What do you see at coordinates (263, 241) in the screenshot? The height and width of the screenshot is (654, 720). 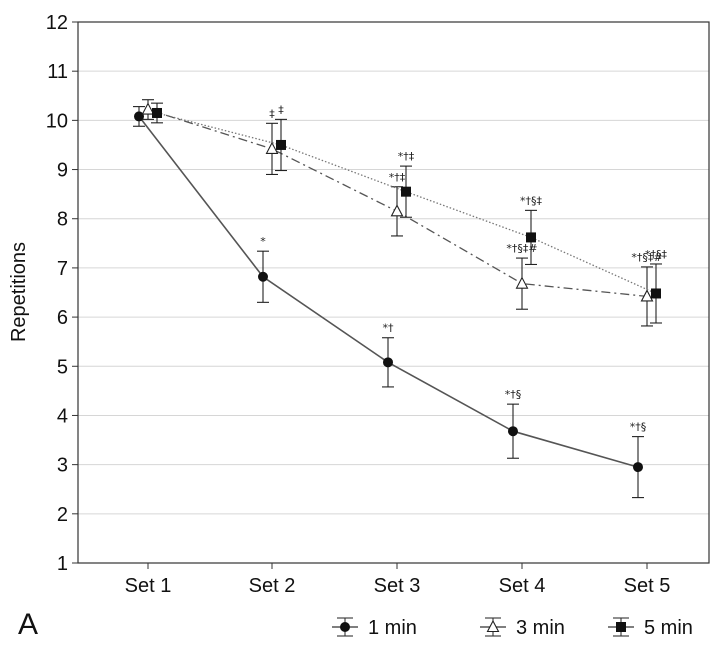 I see `significance-label: *` at bounding box center [263, 241].